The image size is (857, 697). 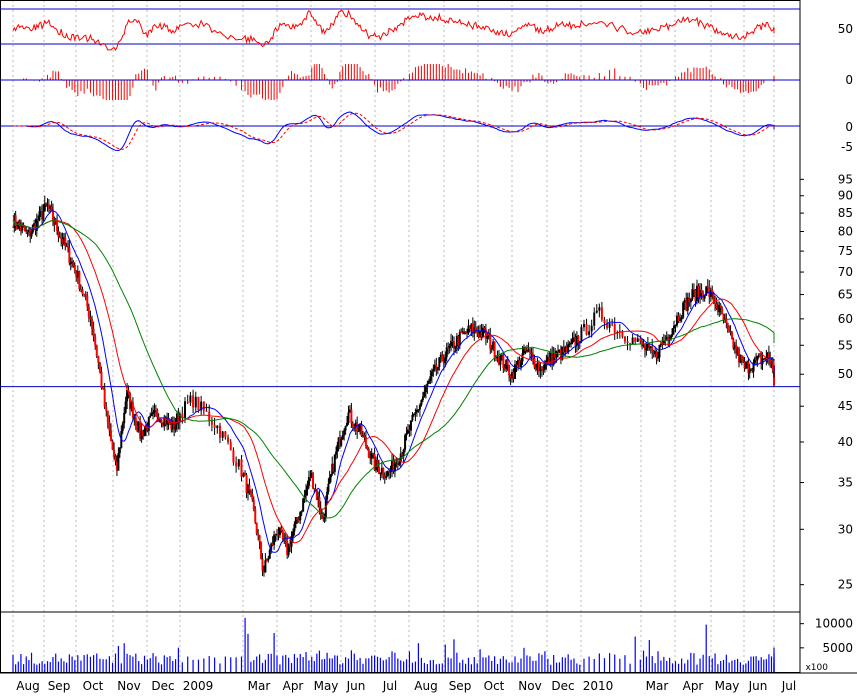 I want to click on osc3-tick-label: -5, so click(x=847, y=147).